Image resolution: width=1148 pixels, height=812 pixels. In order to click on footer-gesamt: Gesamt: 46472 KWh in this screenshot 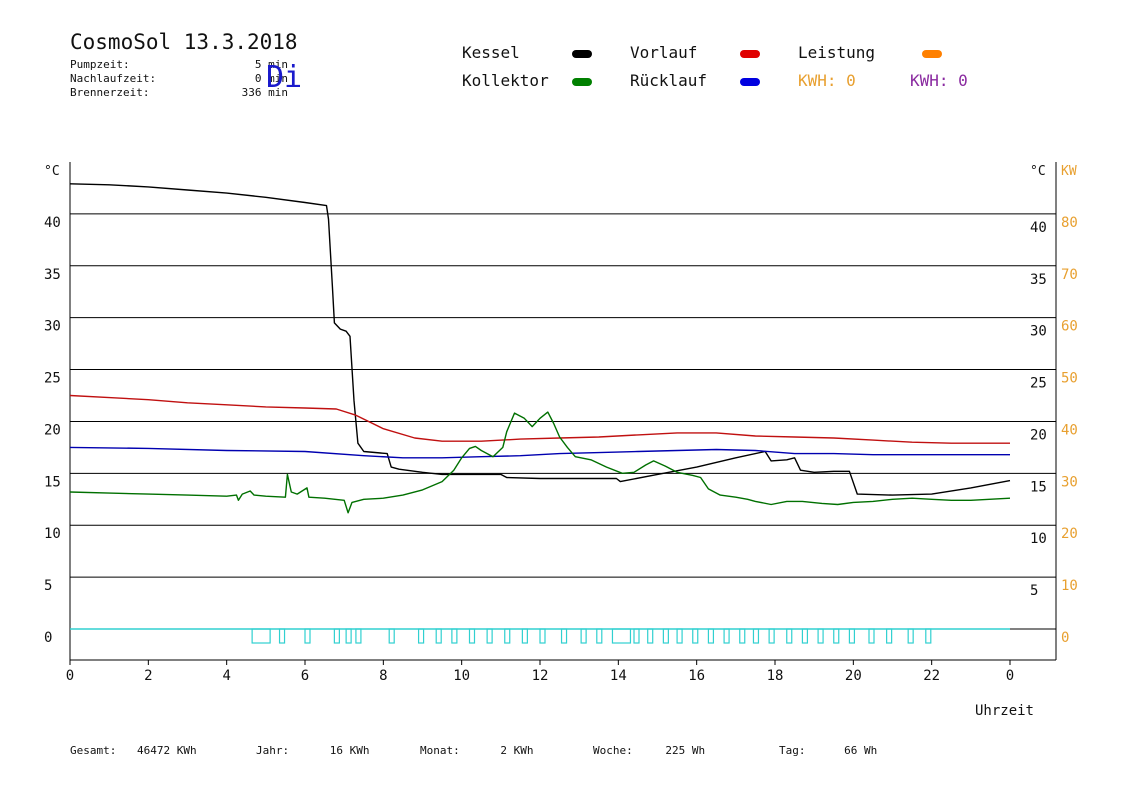, I will do `click(133, 750)`.